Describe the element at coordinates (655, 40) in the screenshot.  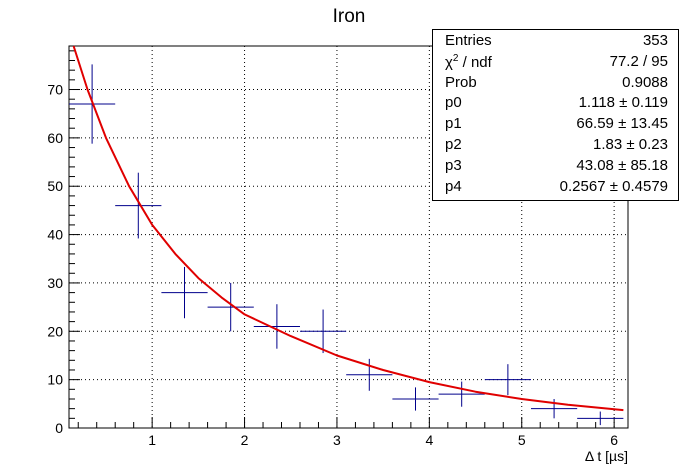
I see `stats-value: 353` at that location.